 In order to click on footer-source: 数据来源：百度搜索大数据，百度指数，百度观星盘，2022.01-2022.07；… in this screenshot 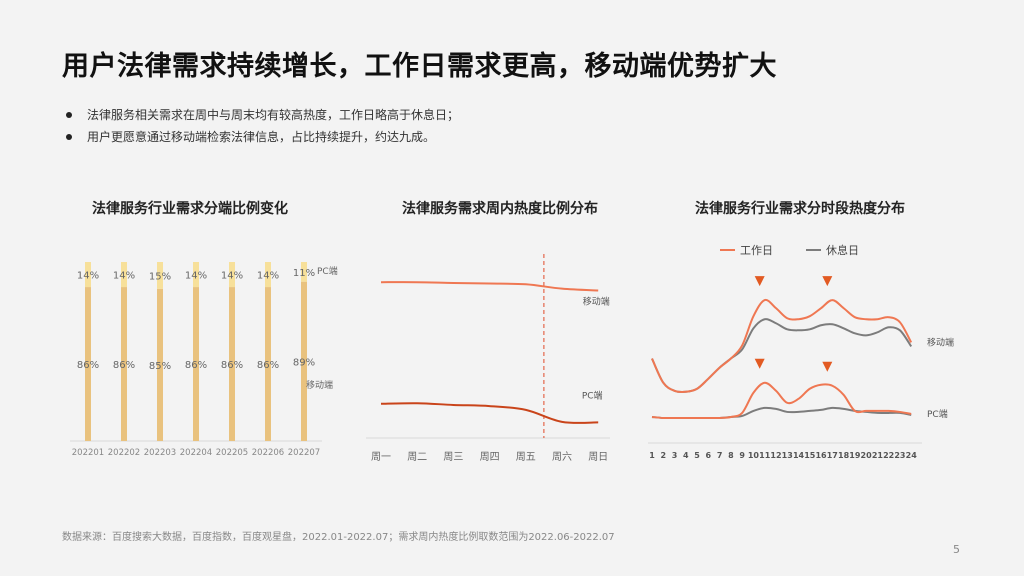, I will do `click(338, 537)`.